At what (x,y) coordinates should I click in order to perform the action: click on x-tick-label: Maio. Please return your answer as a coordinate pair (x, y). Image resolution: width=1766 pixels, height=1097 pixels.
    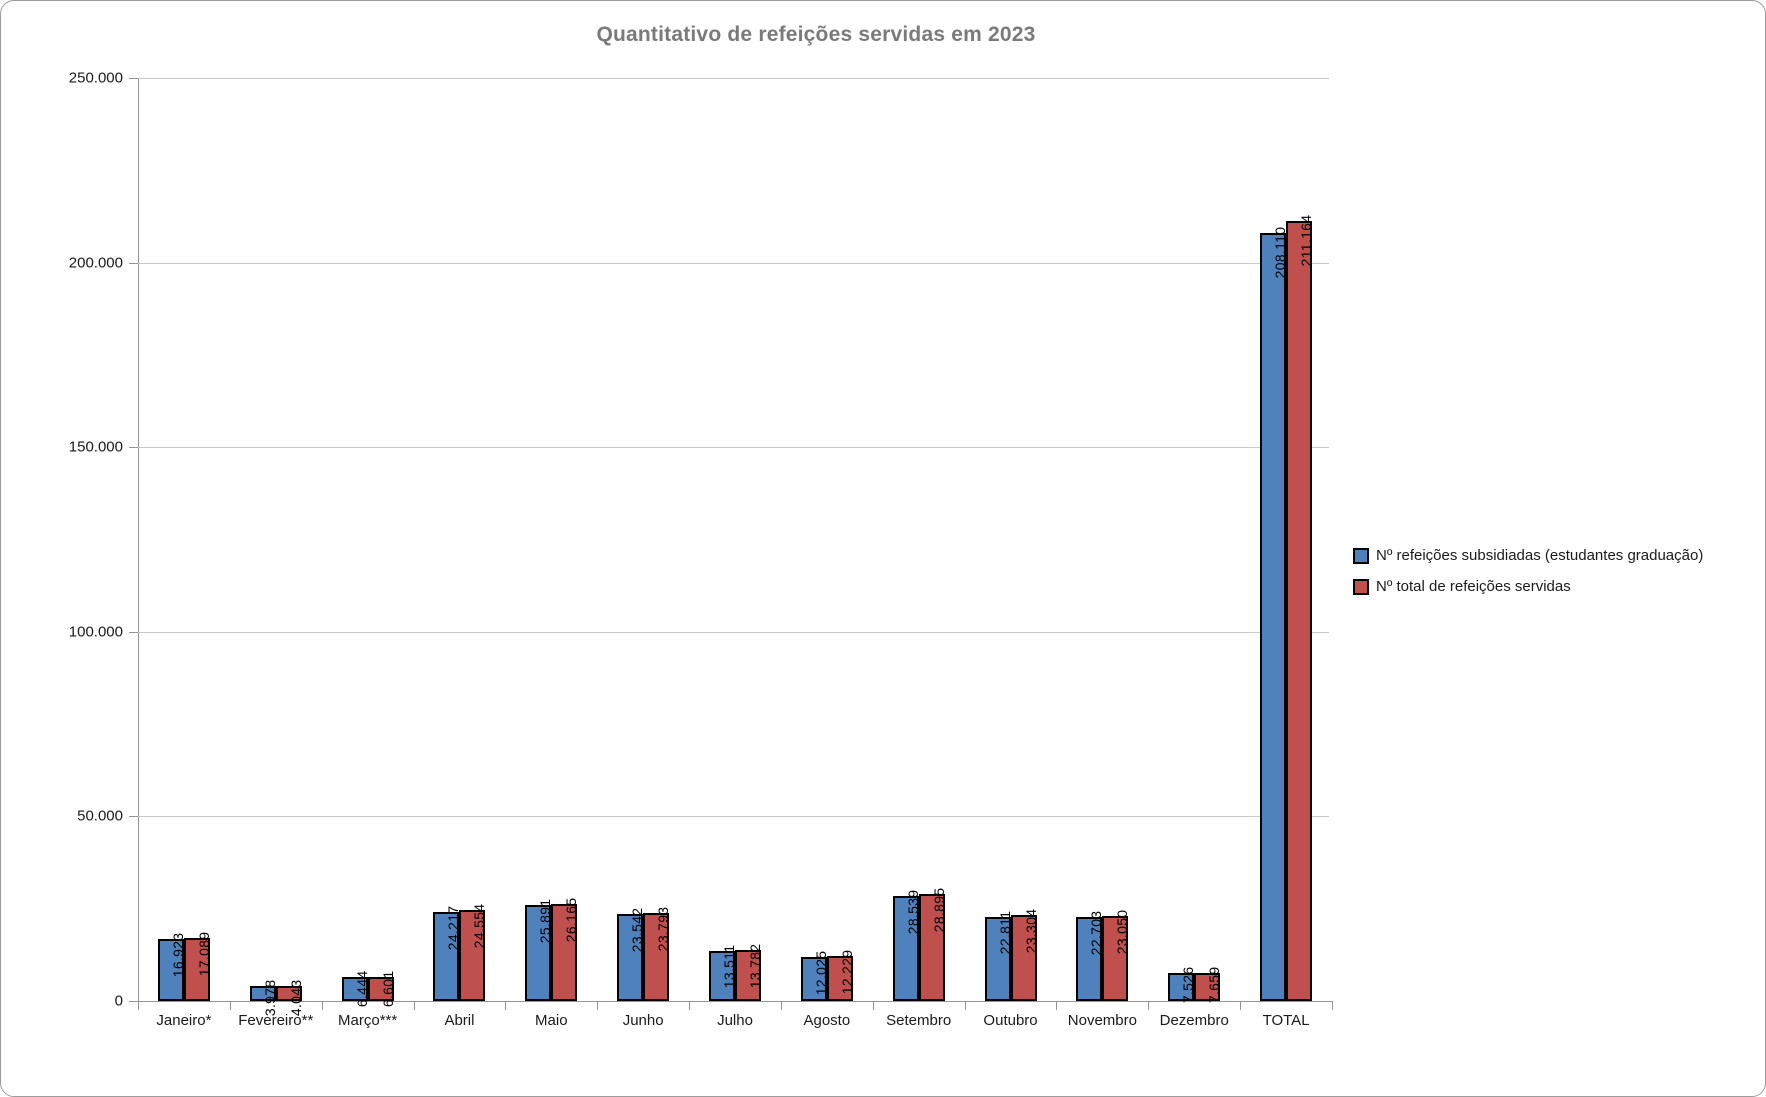
    Looking at the image, I should click on (551, 1020).